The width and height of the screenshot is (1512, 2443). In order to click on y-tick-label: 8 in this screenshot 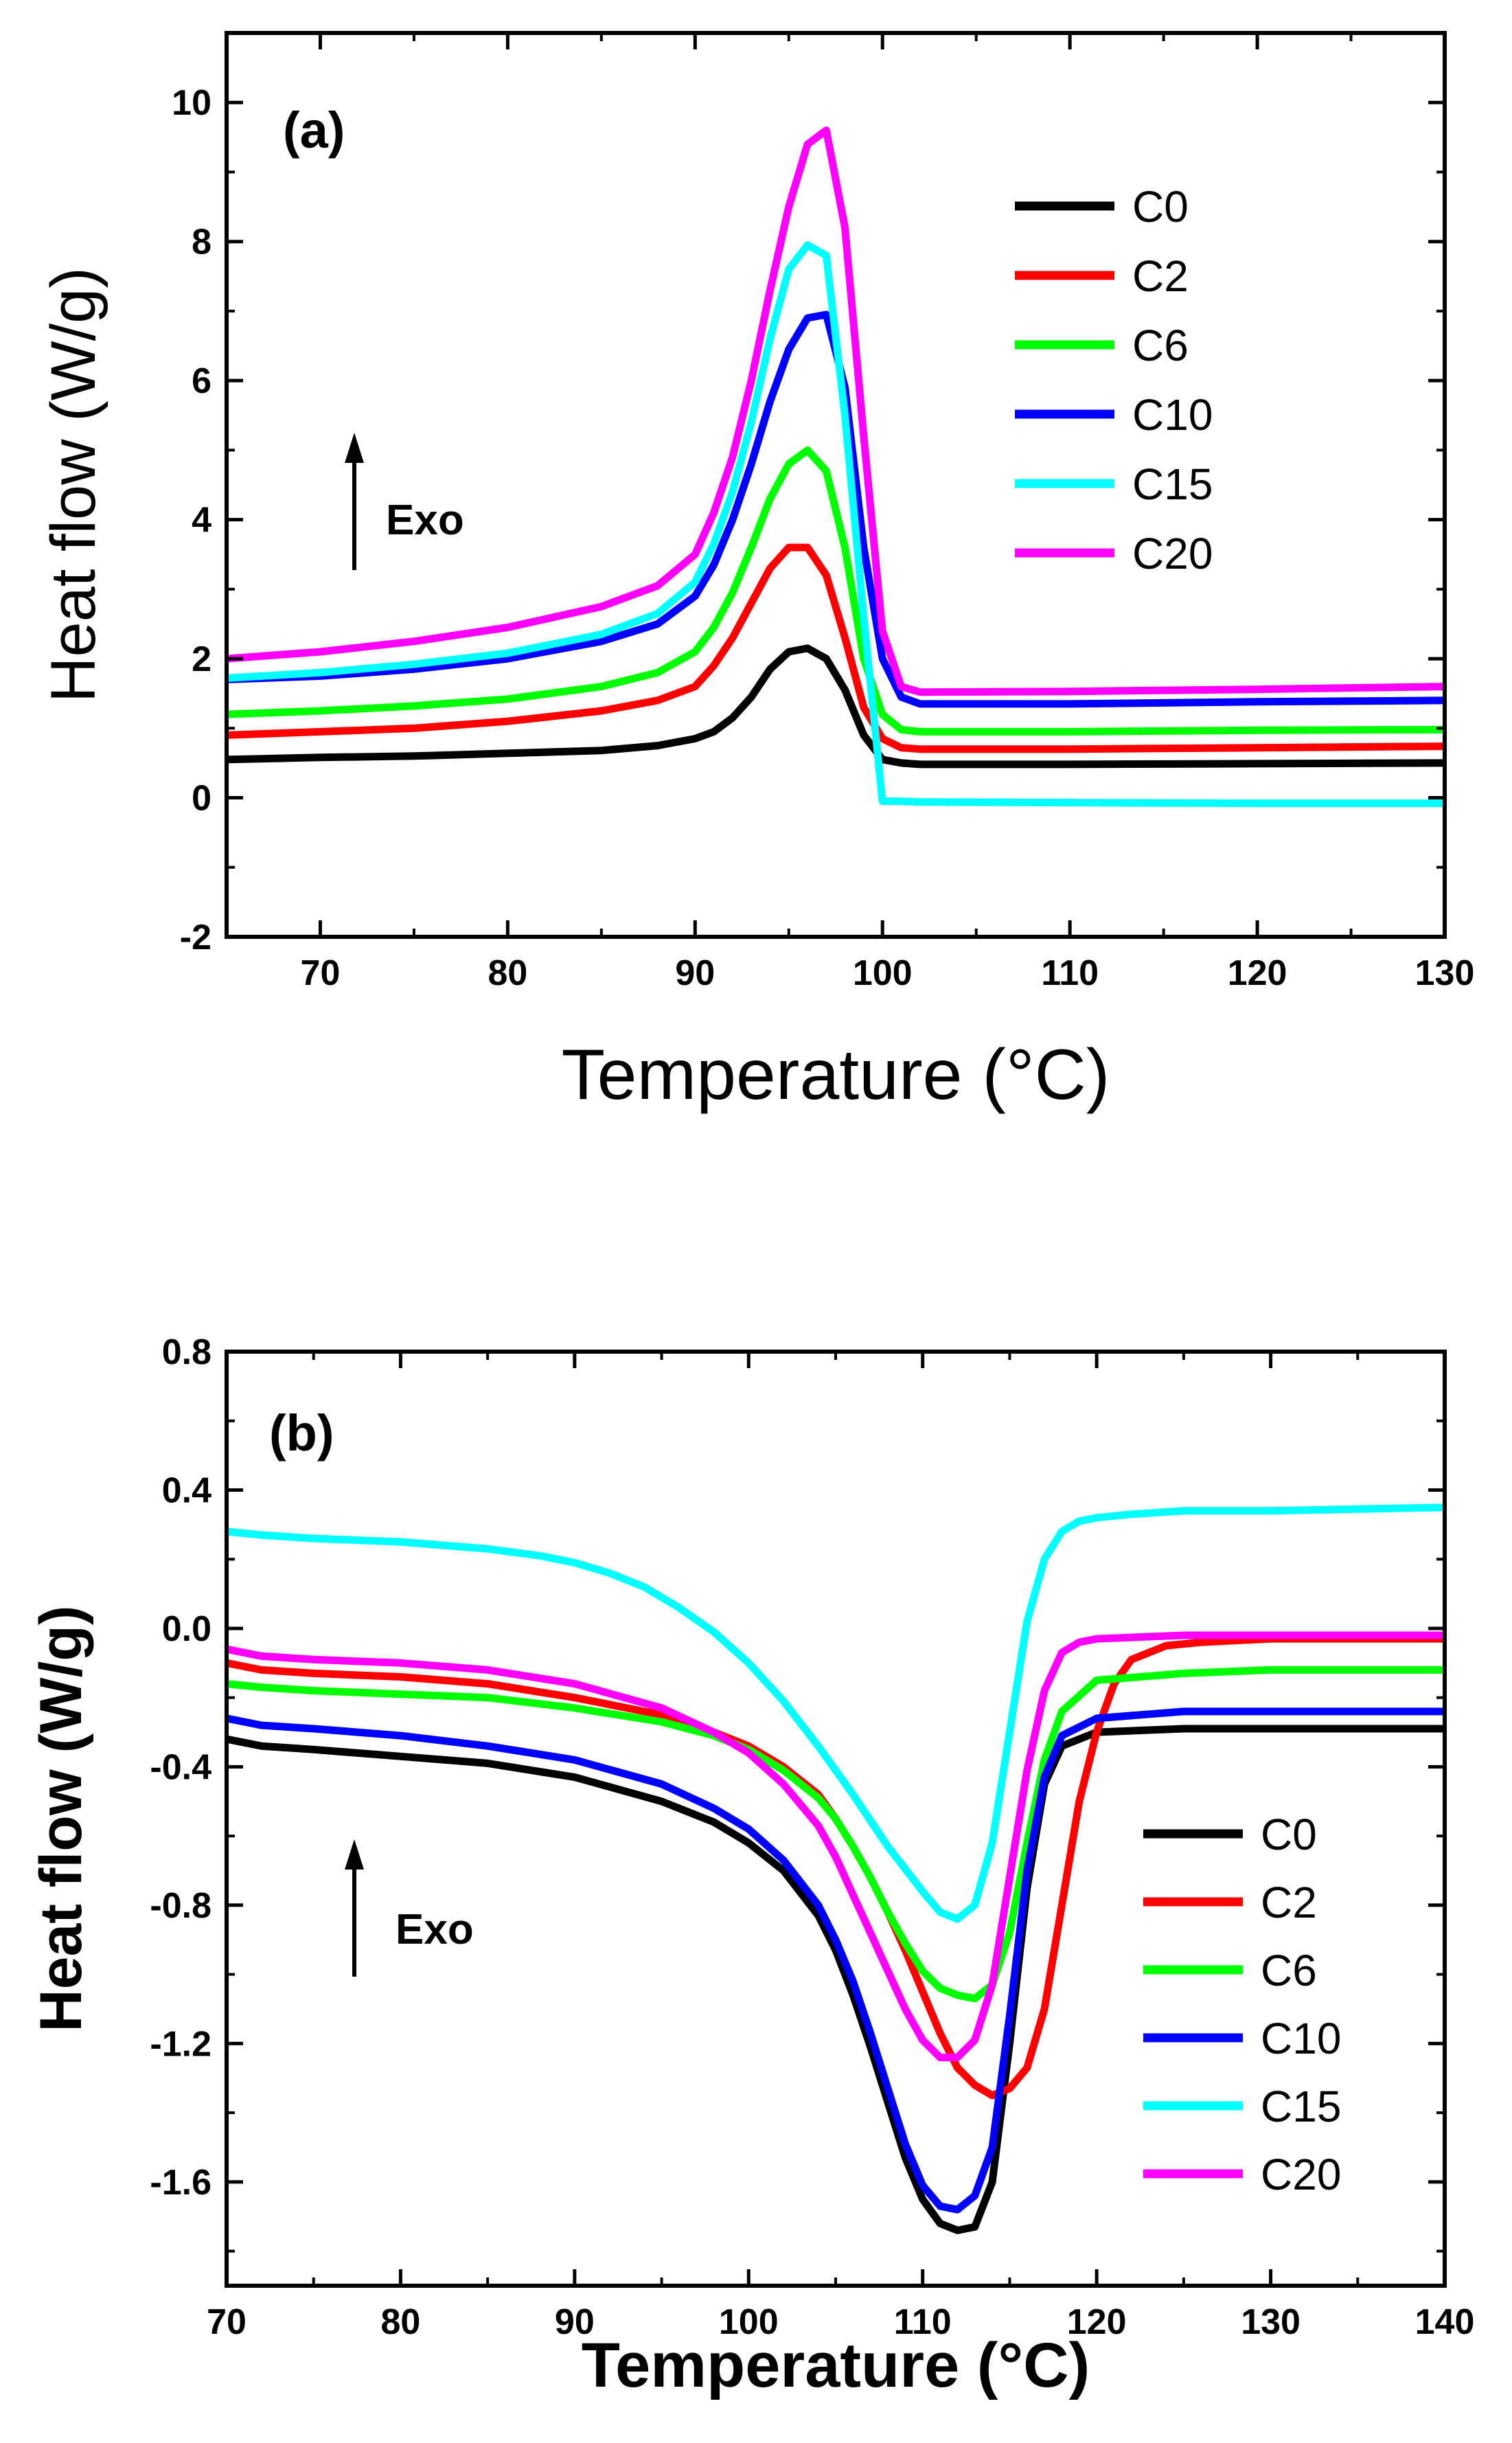, I will do `click(201, 242)`.